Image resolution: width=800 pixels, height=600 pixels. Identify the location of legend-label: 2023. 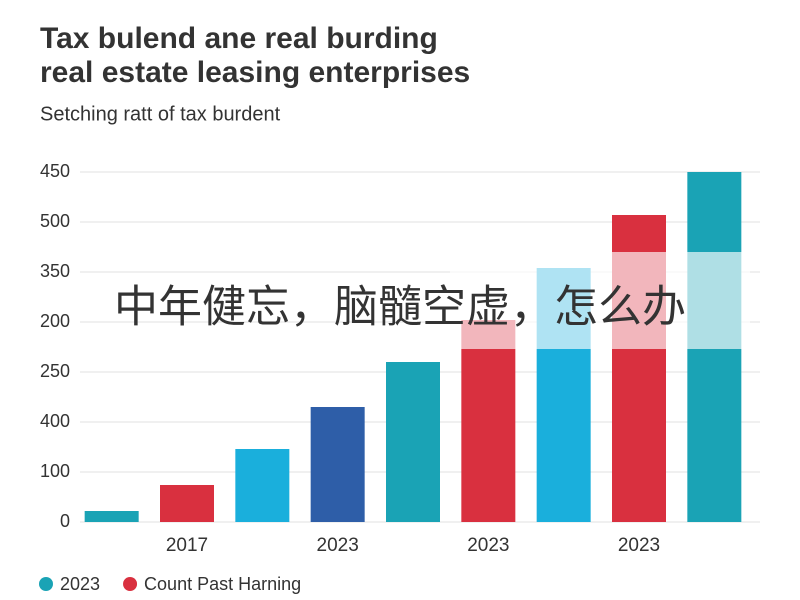
(80, 584).